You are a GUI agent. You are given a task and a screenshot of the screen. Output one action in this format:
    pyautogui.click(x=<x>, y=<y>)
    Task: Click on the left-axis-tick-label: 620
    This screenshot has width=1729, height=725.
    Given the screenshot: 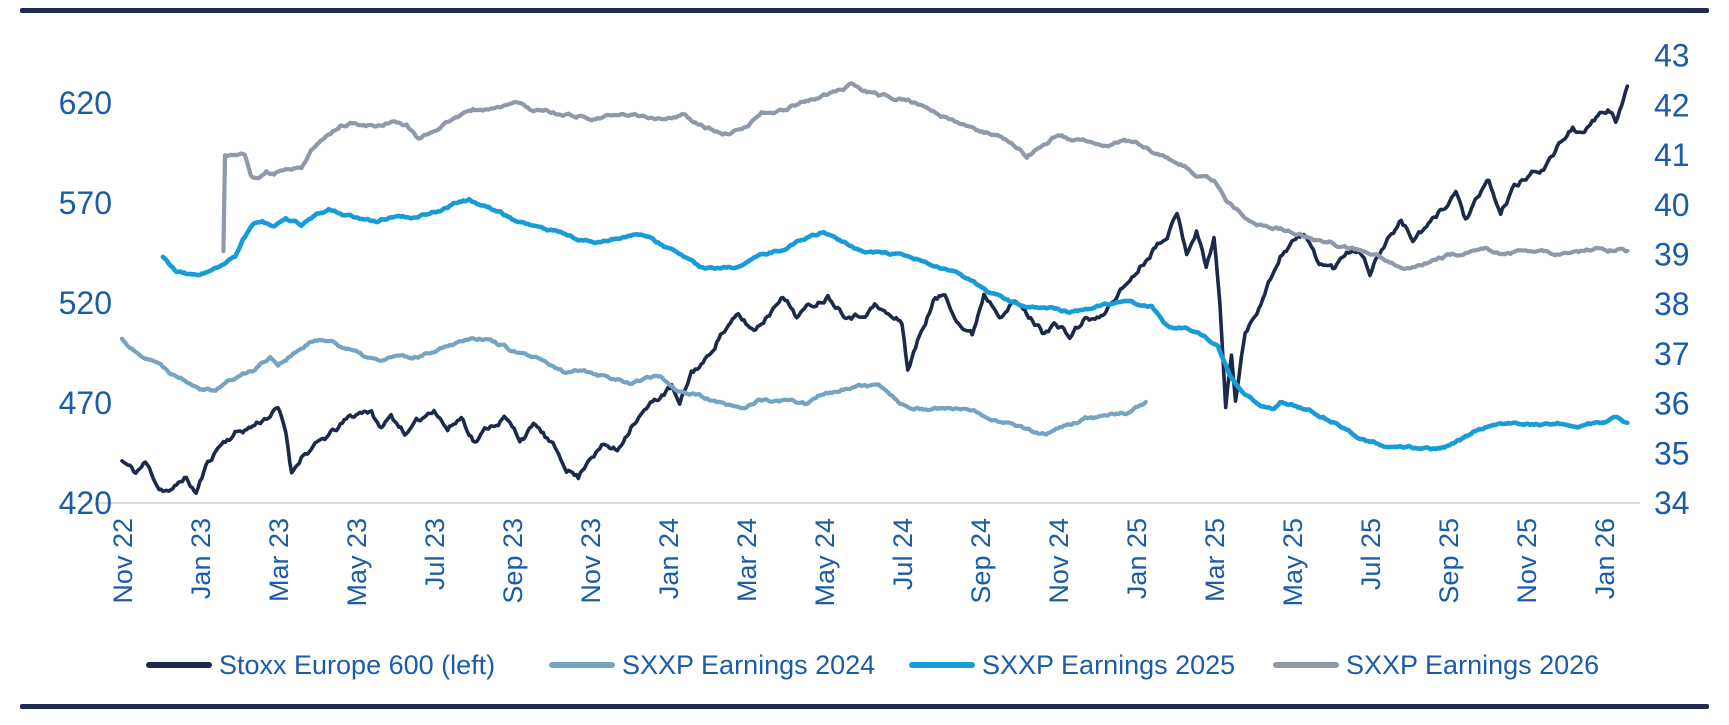 What is the action you would take?
    pyautogui.click(x=85, y=103)
    